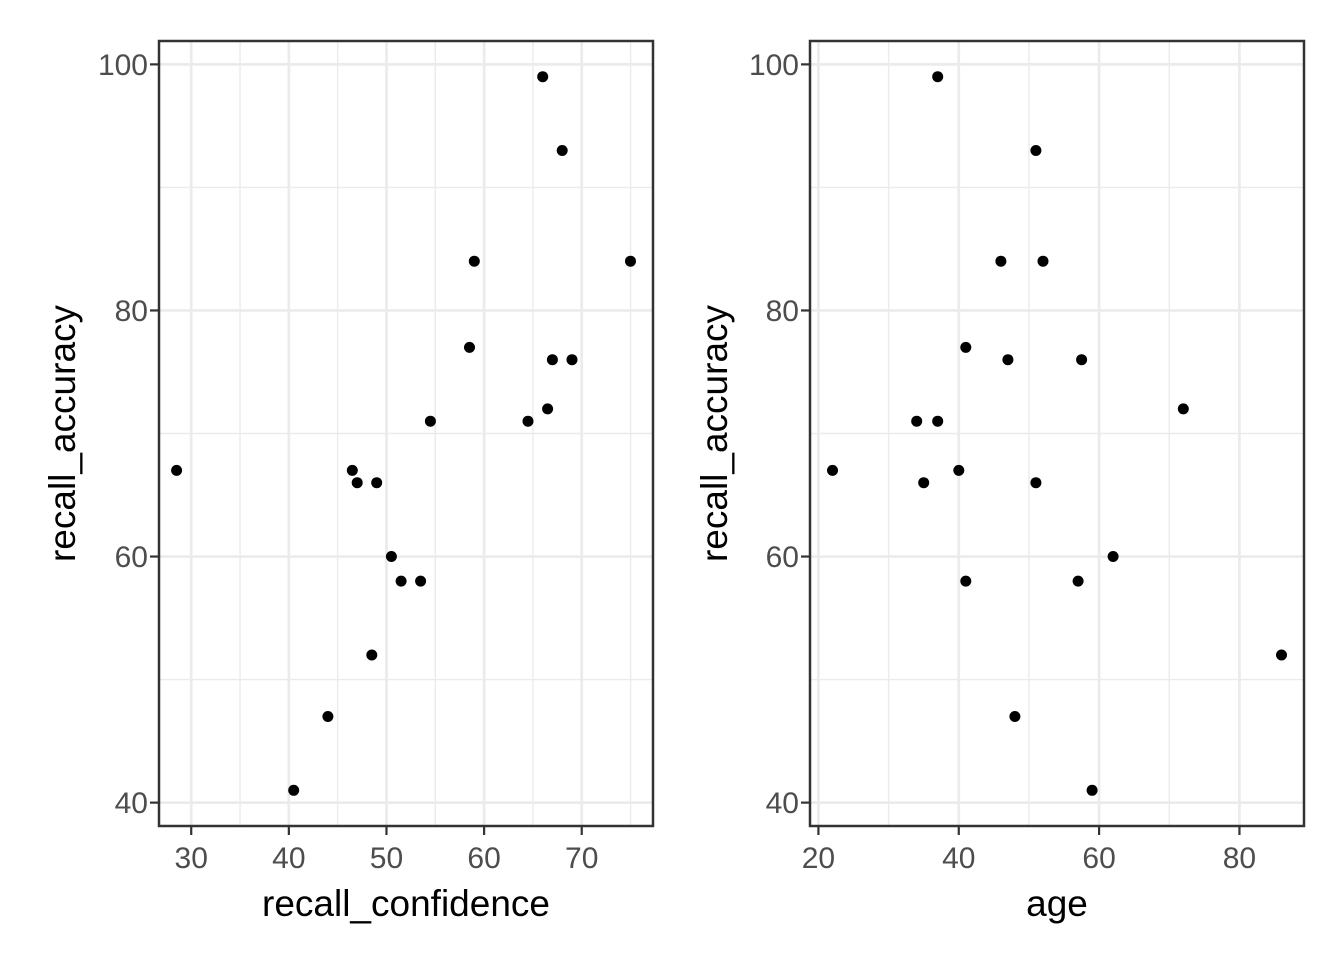 The height and width of the screenshot is (960, 1344). What do you see at coordinates (386, 858) in the screenshot?
I see `x-tick-label: 50` at bounding box center [386, 858].